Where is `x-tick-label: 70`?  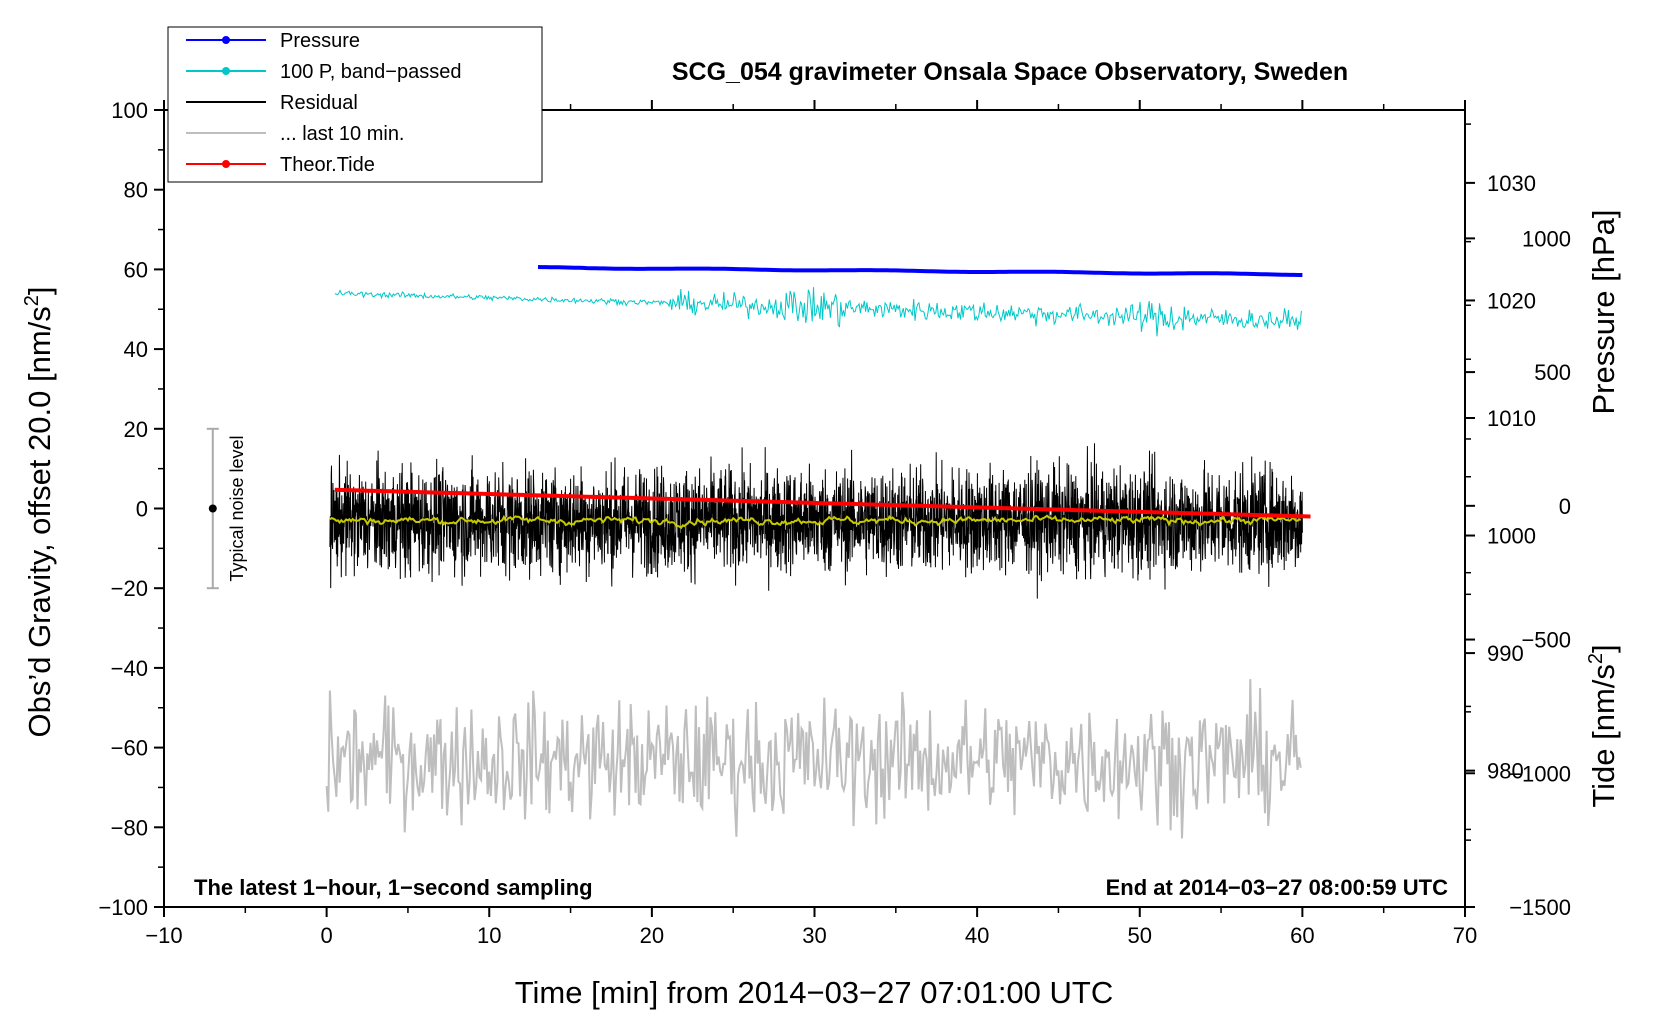 x-tick-label: 70 is located at coordinates (1465, 935).